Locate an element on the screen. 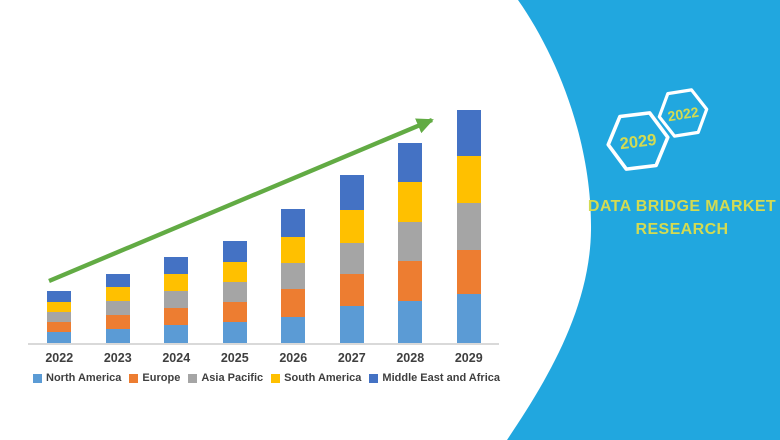  hexagon-2022-badge: 2022 is located at coordinates (683, 113).